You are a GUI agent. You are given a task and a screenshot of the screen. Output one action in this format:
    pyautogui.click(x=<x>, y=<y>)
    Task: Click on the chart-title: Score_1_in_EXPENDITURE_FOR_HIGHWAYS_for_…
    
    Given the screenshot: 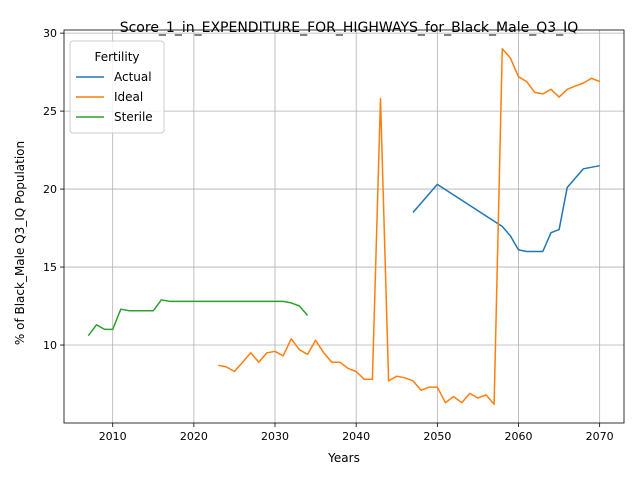 What is the action you would take?
    pyautogui.click(x=349, y=28)
    